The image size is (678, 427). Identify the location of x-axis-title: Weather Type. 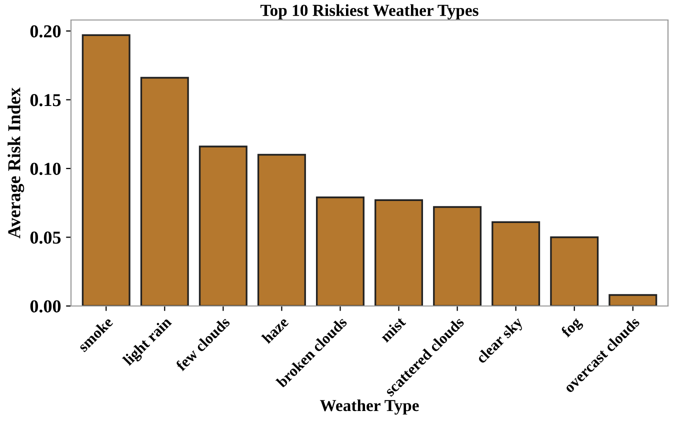
(369, 407).